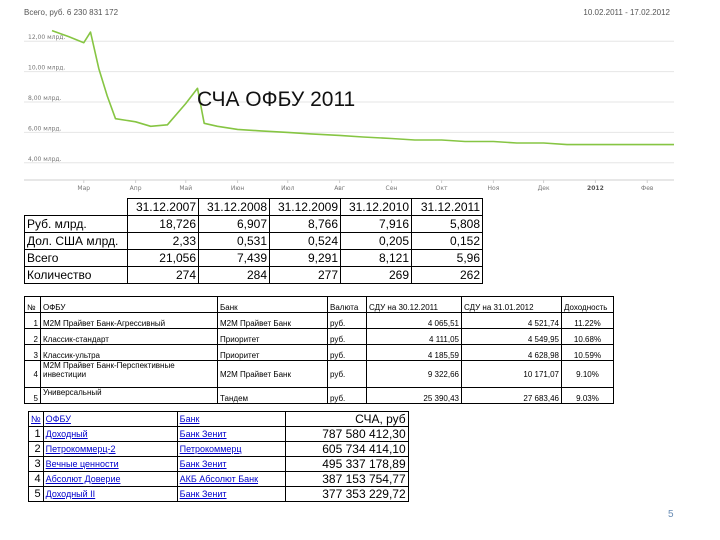 Image resolution: width=720 pixels, height=540 pixels. Describe the element at coordinates (83, 479) in the screenshot. I see `fund-link: Абсолют Доверие` at that location.